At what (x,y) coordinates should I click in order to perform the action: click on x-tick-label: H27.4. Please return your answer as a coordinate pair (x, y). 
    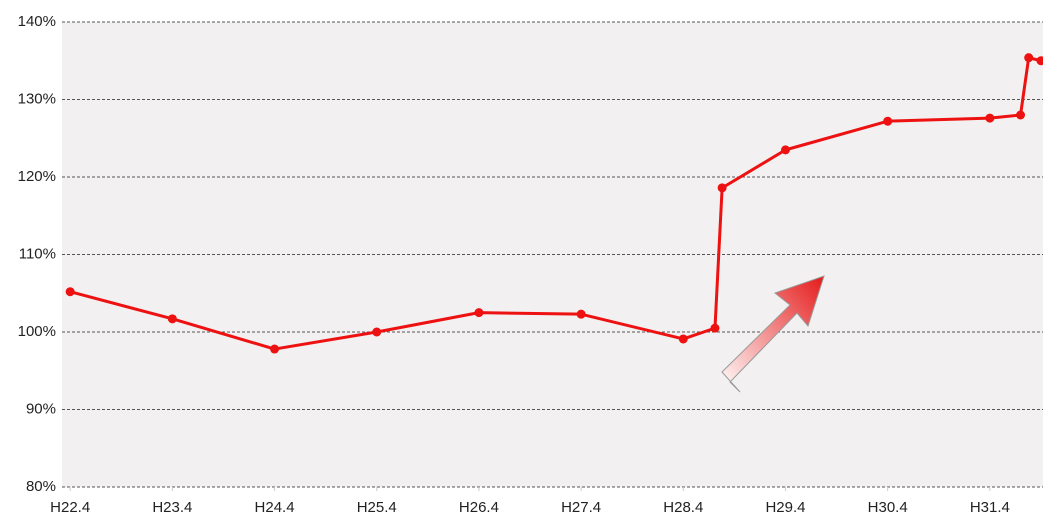
    Looking at the image, I should click on (581, 507).